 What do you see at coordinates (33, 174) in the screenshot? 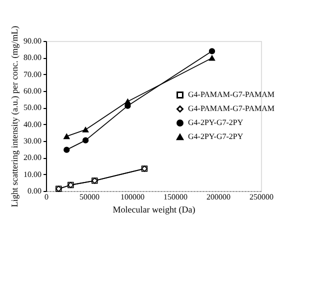
I see `y-tick-label: 10.00` at bounding box center [33, 174].